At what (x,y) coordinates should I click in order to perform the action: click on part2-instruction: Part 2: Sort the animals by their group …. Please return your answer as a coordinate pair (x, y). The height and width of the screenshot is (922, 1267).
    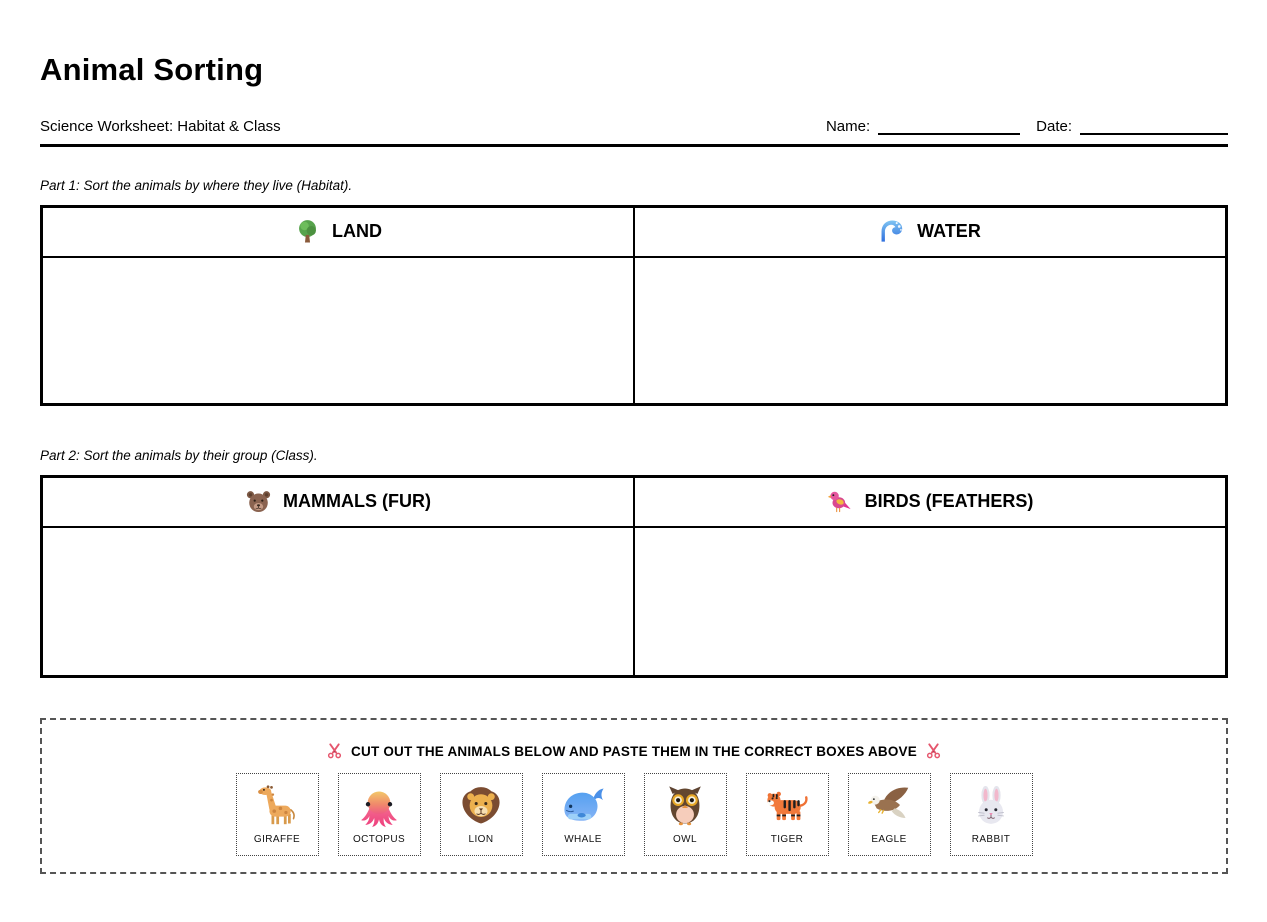
    Looking at the image, I should click on (179, 455).